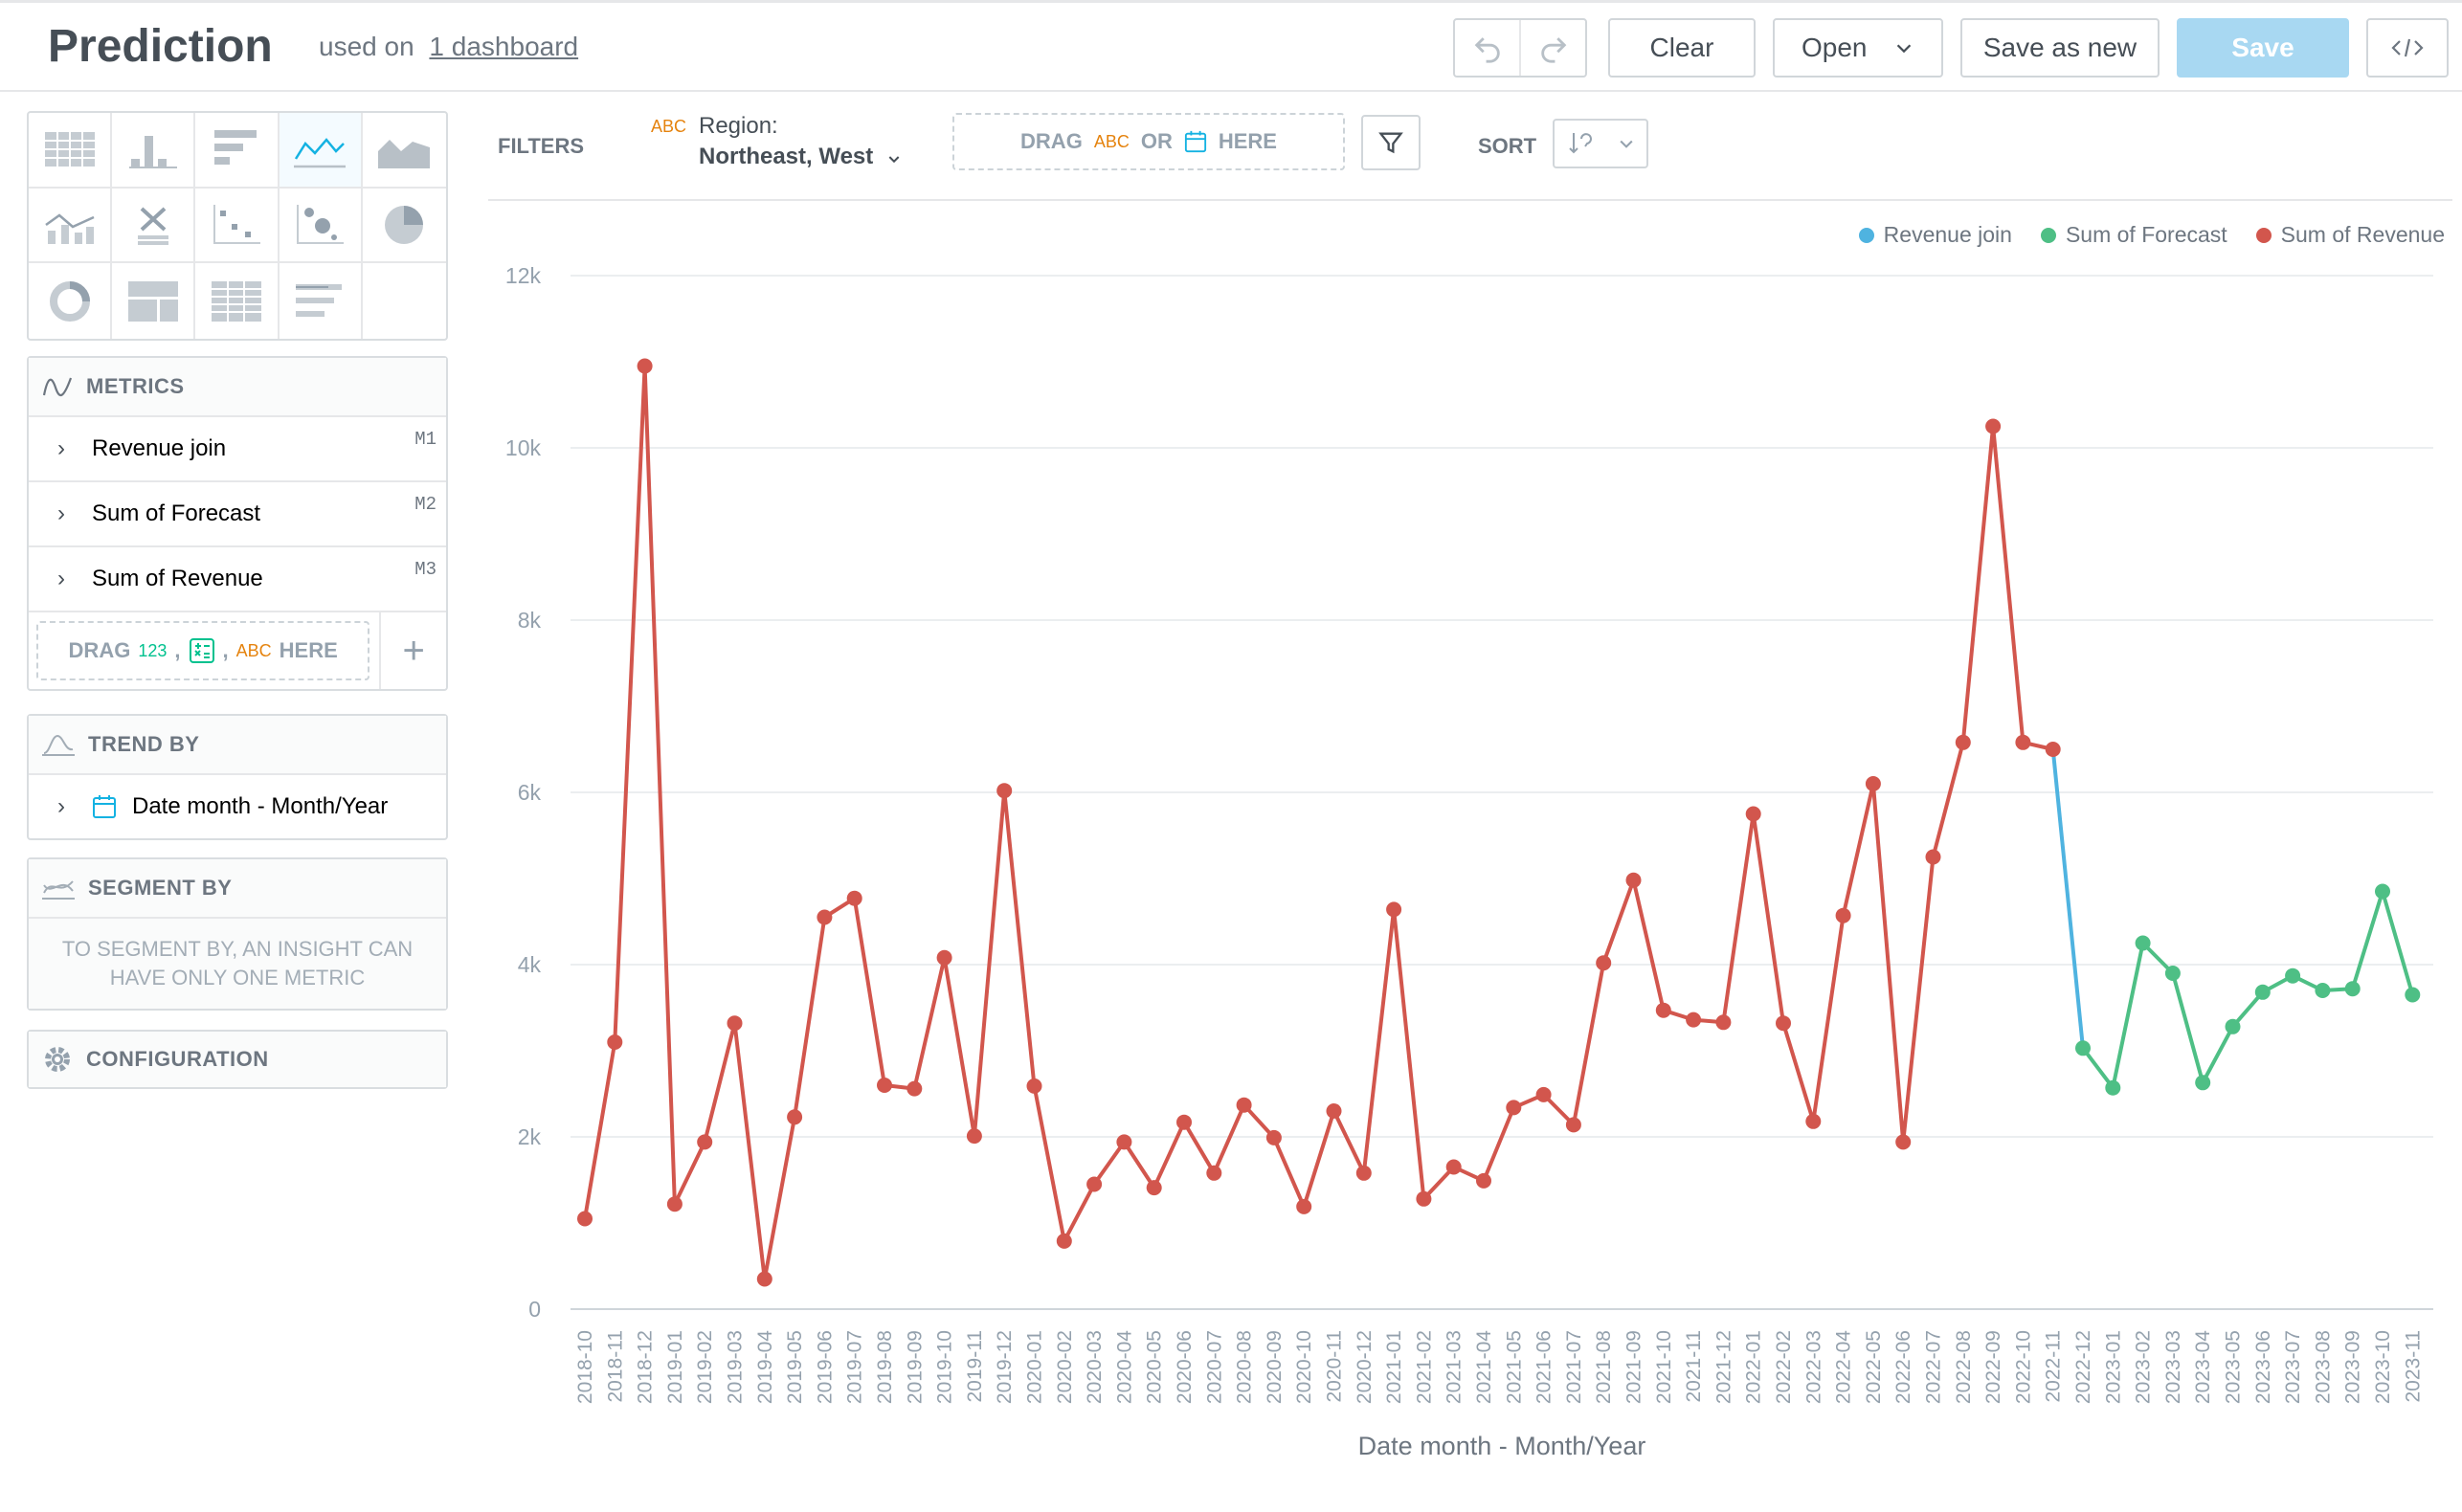 The image size is (2462, 1512). Describe the element at coordinates (71, 226) in the screenshot. I see `viz-combo` at that location.